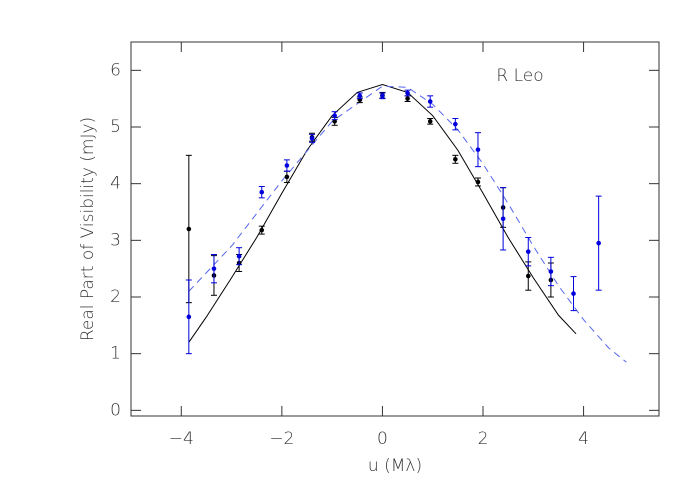 The height and width of the screenshot is (500, 700). I want to click on y-tick-label: 1, so click(115, 354).